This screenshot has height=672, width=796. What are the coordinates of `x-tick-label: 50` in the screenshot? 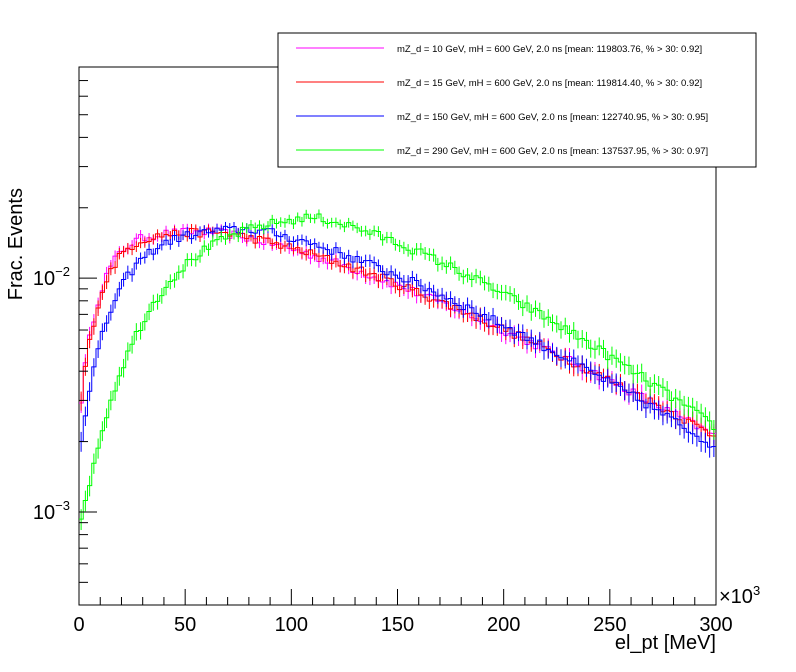 It's located at (185, 625).